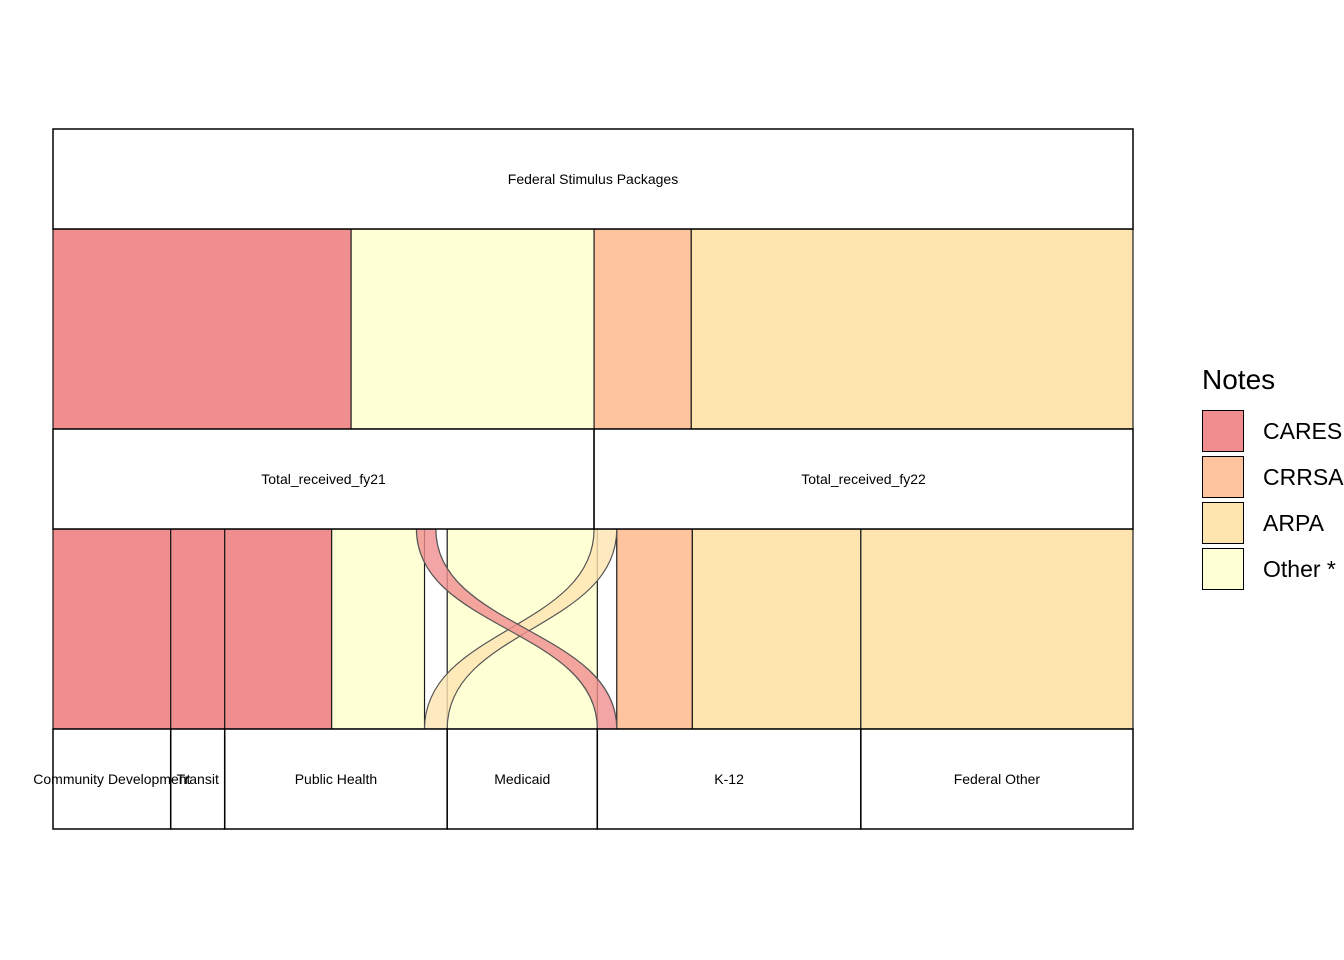  Describe the element at coordinates (278, 629) in the screenshot. I see `flow-public-health-cares` at that location.